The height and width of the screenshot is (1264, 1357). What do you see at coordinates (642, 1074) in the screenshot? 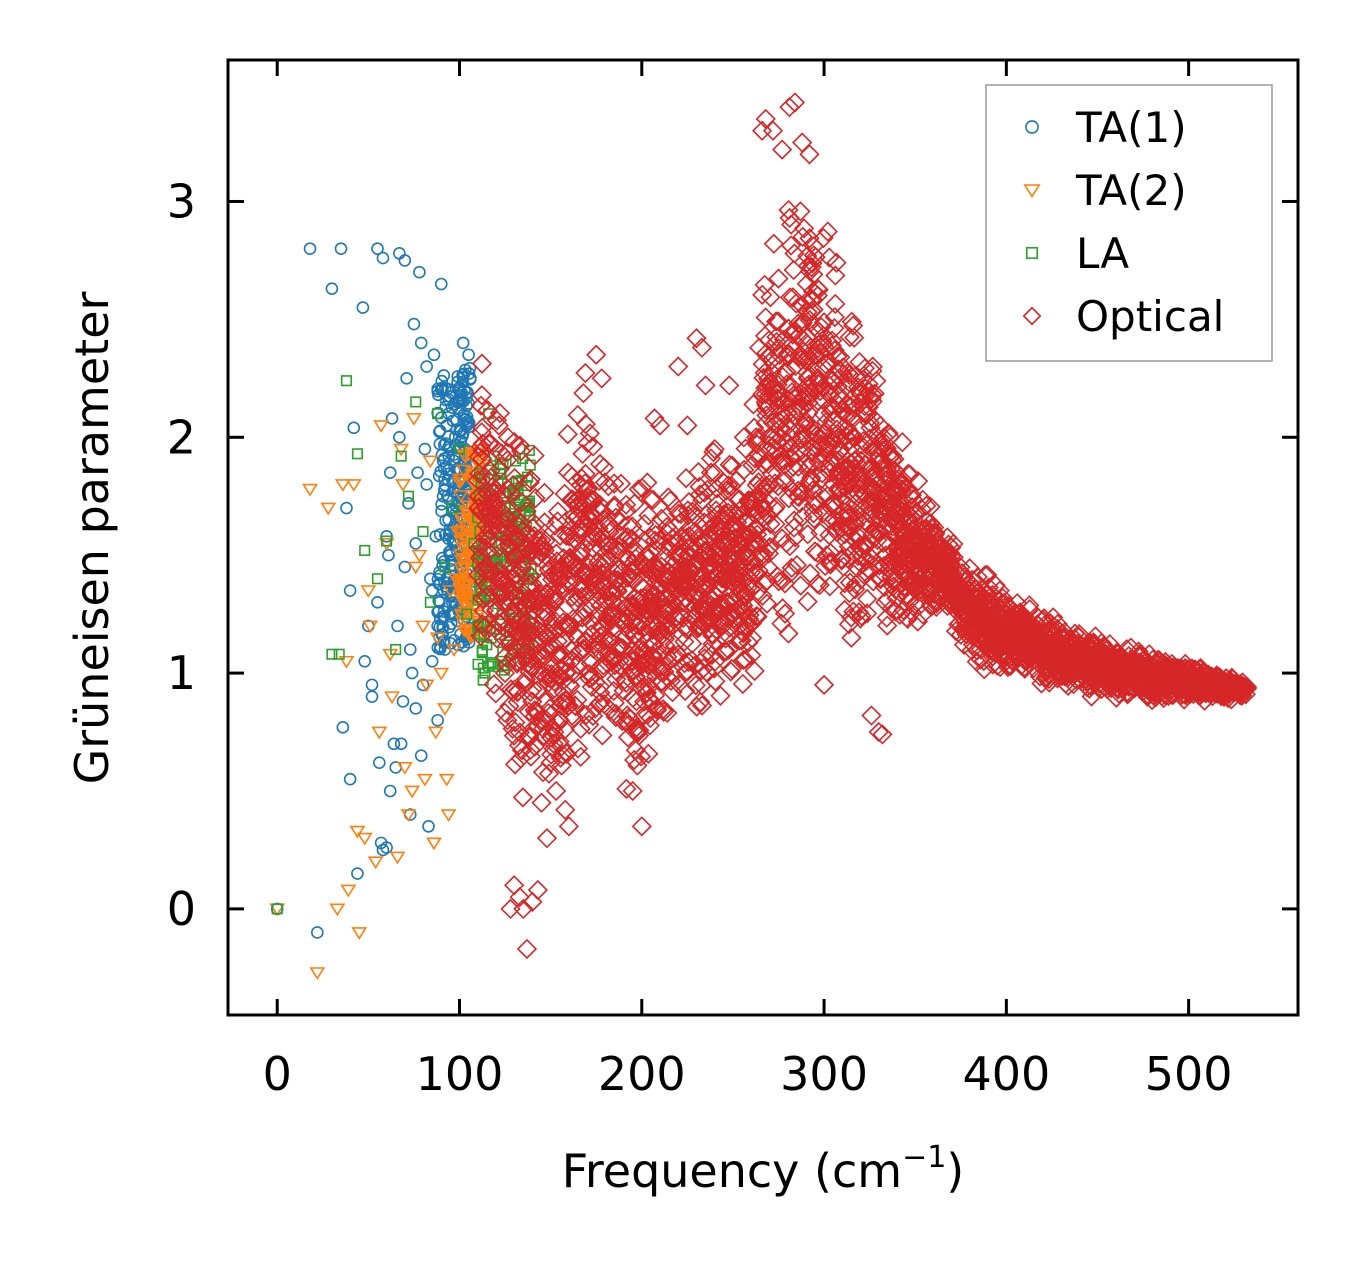
I see `x-tick-label: 200` at bounding box center [642, 1074].